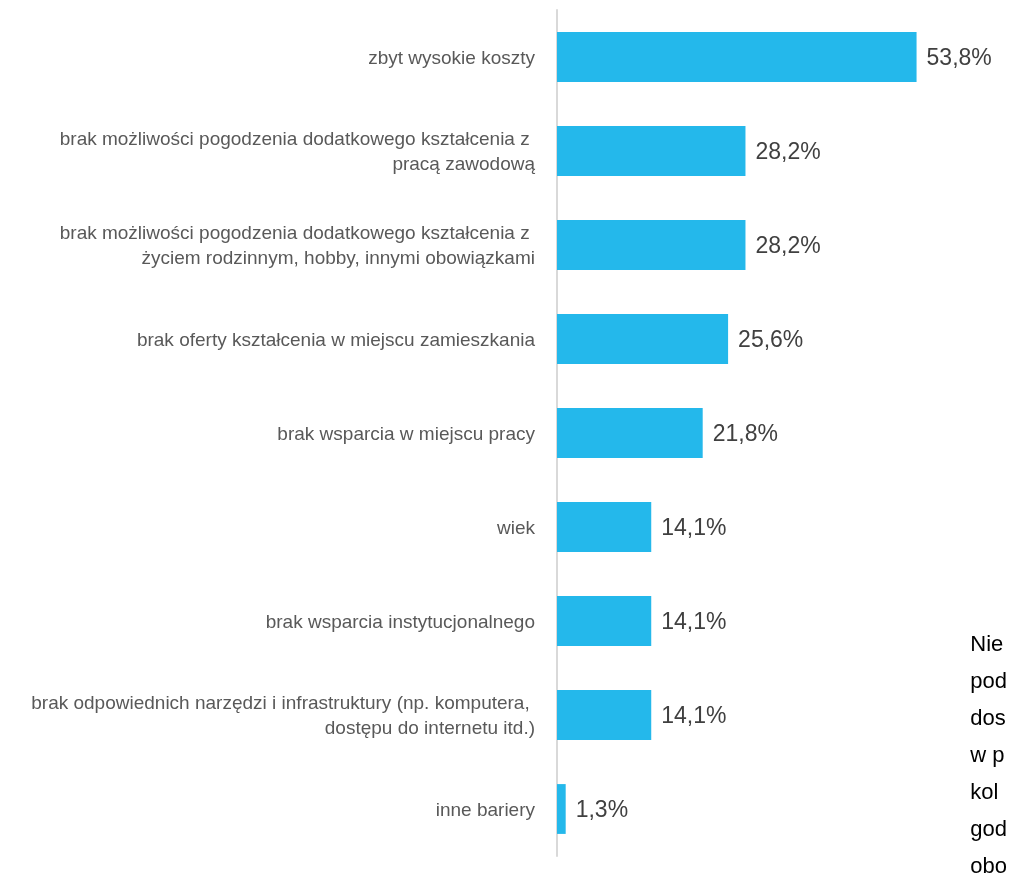 The height and width of the screenshot is (886, 1015). I want to click on y-tick-label: brak wsparcia w miejscu pracy, so click(406, 433).